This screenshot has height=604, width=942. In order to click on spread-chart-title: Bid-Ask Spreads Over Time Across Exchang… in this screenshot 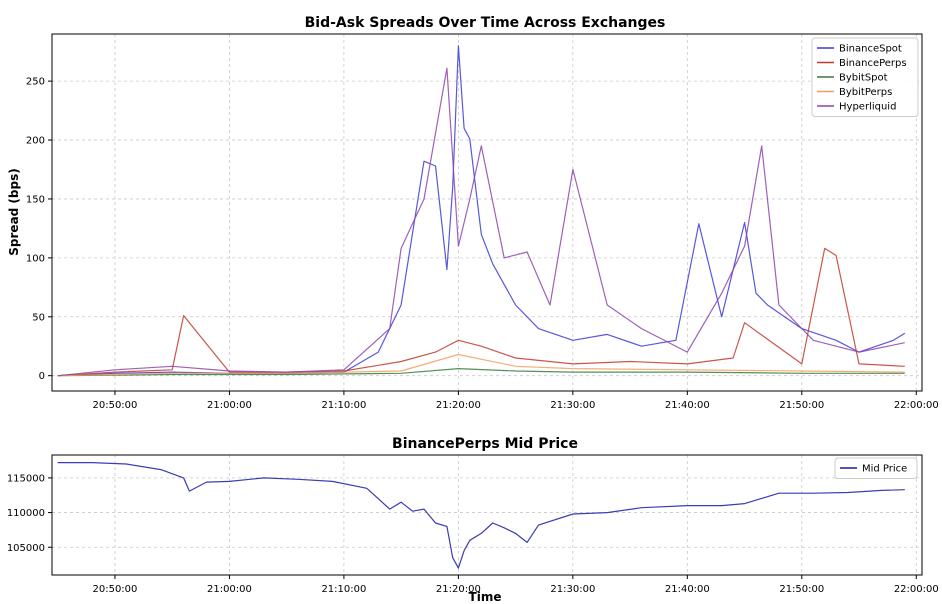, I will do `click(485, 23)`.